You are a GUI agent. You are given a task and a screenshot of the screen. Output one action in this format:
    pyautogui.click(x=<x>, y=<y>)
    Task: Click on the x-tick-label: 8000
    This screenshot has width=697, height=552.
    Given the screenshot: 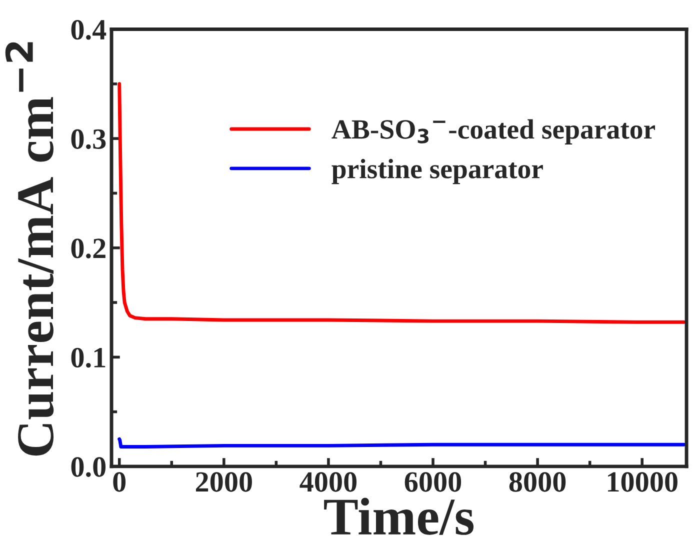 What is the action you would take?
    pyautogui.click(x=537, y=482)
    